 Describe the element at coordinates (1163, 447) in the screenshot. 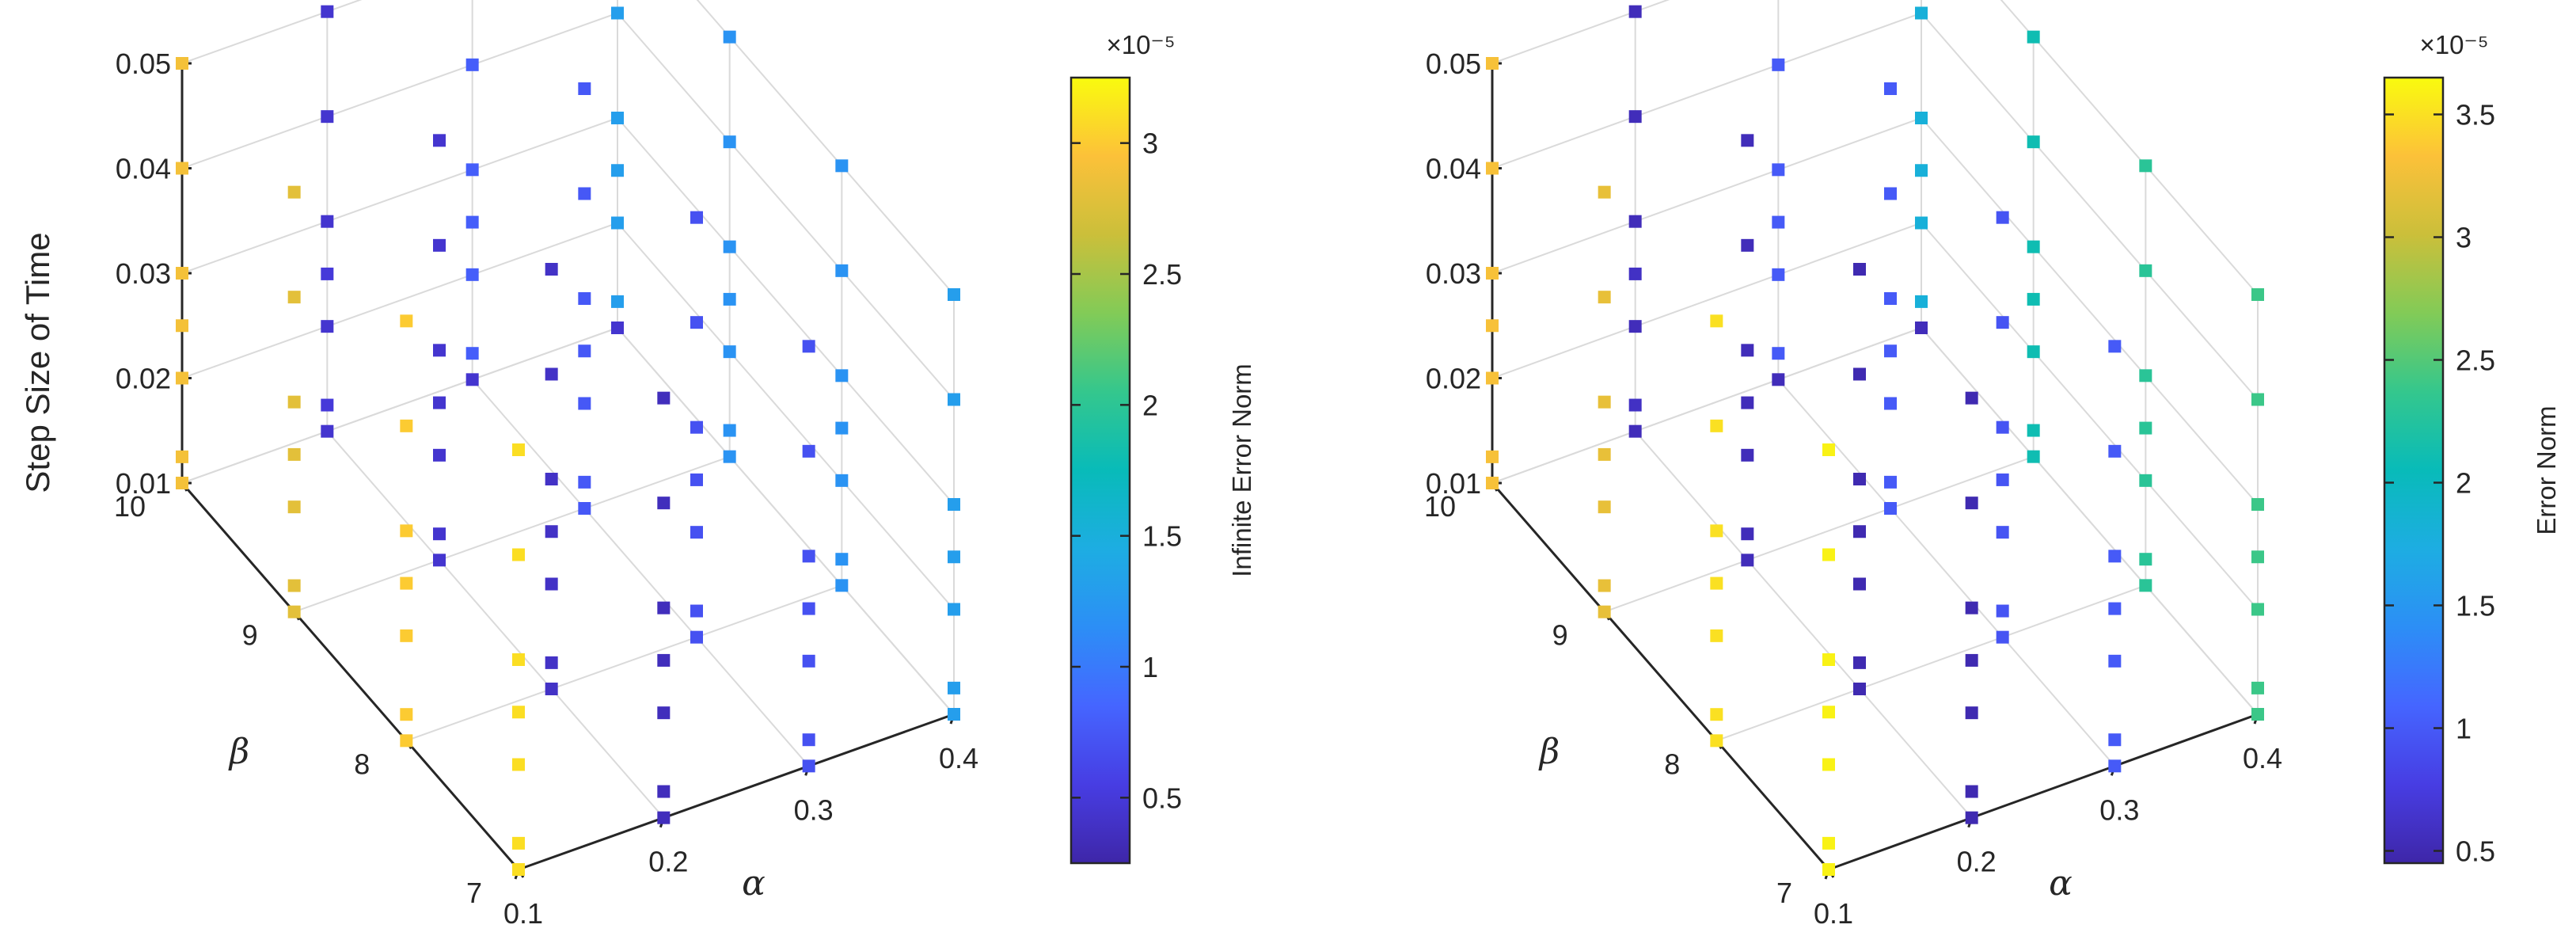

I see `colorbar: 0.5 1 1.5 2 2.5 3 ×10⁻⁵ Infinite Error Norm` at that location.